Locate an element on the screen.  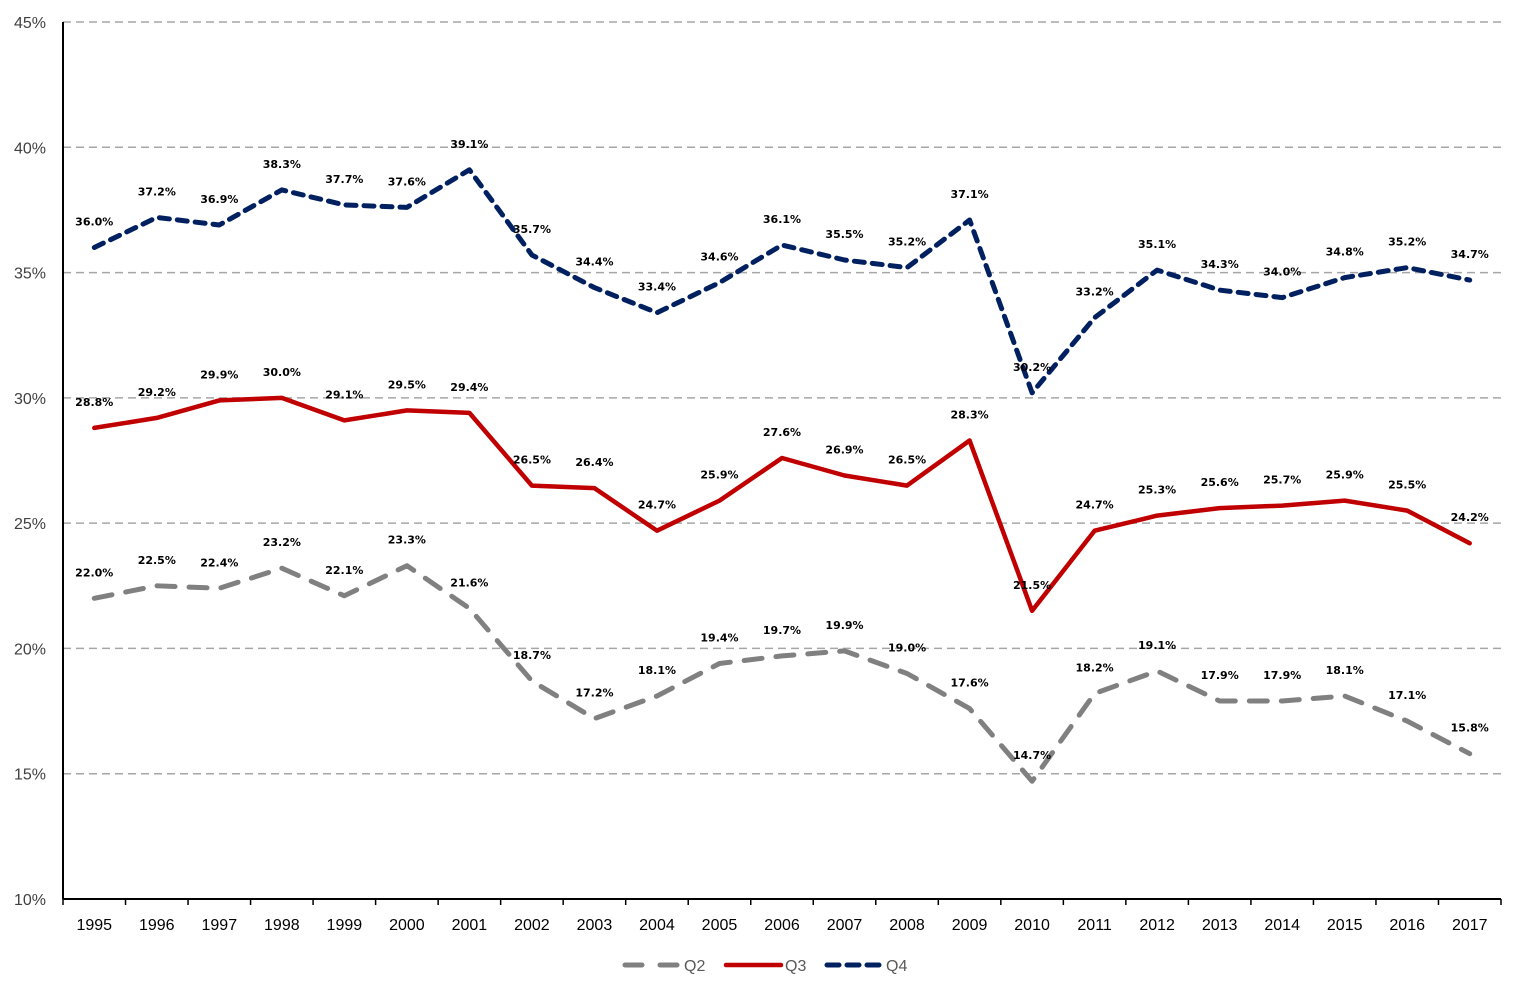
data-label-q4: 30.2% is located at coordinates (1032, 367).